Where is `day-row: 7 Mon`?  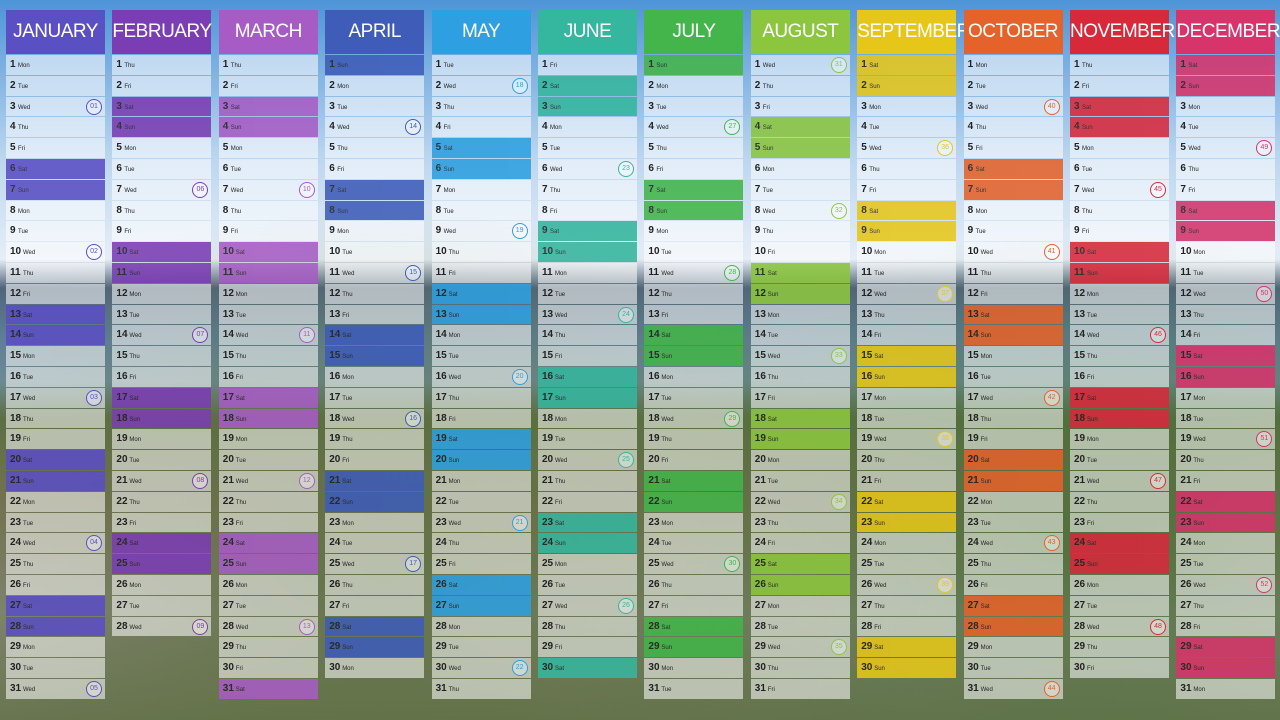 day-row: 7 Mon is located at coordinates (481, 189).